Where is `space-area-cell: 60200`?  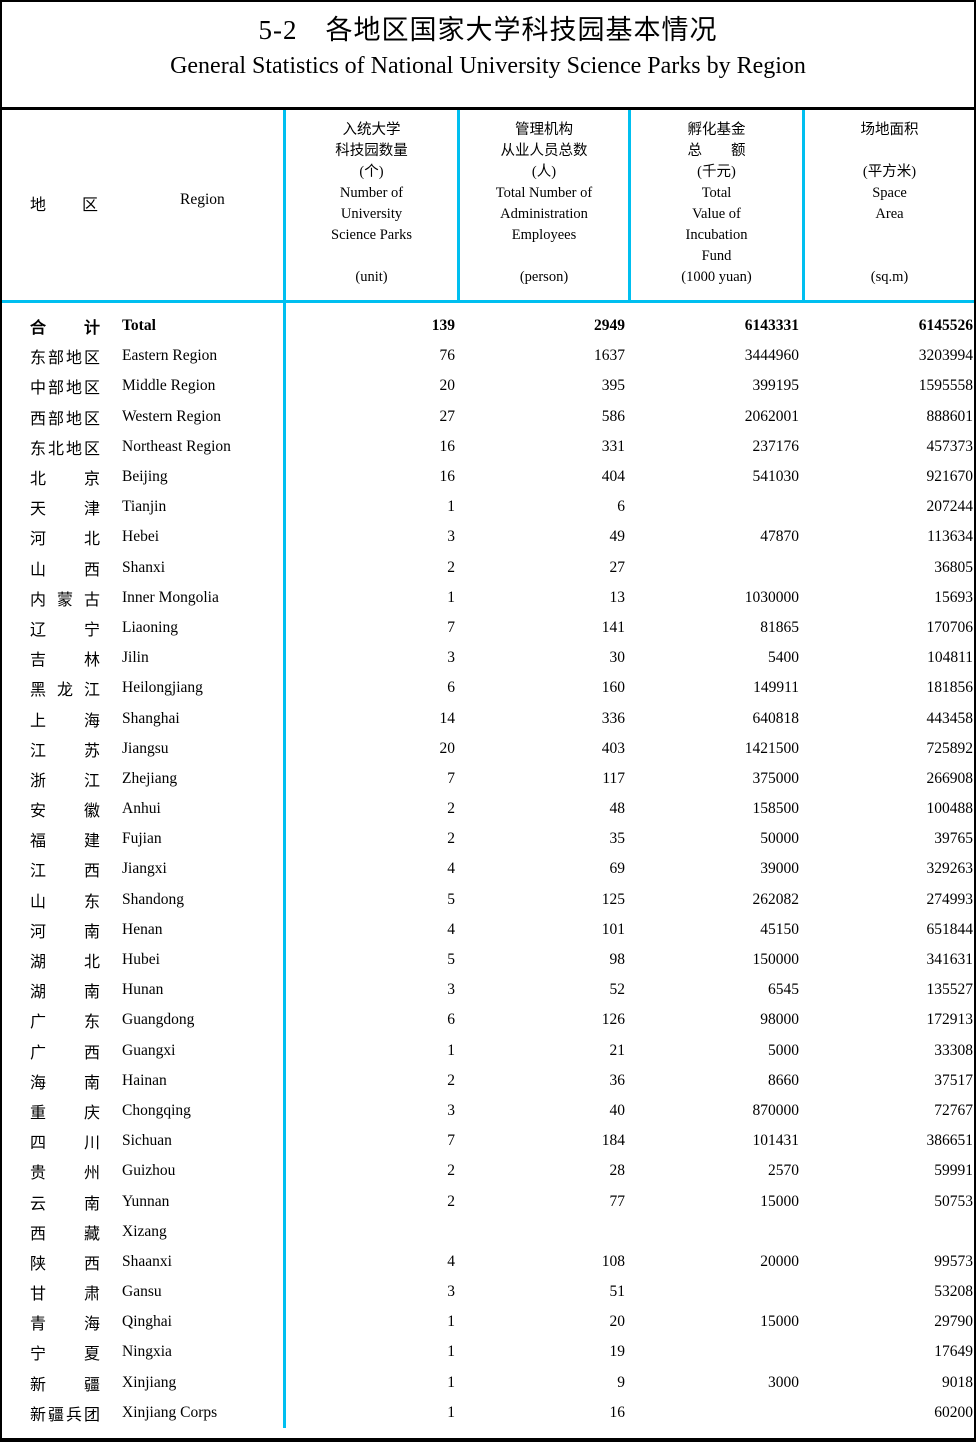
space-area-cell: 60200 is located at coordinates (953, 1412).